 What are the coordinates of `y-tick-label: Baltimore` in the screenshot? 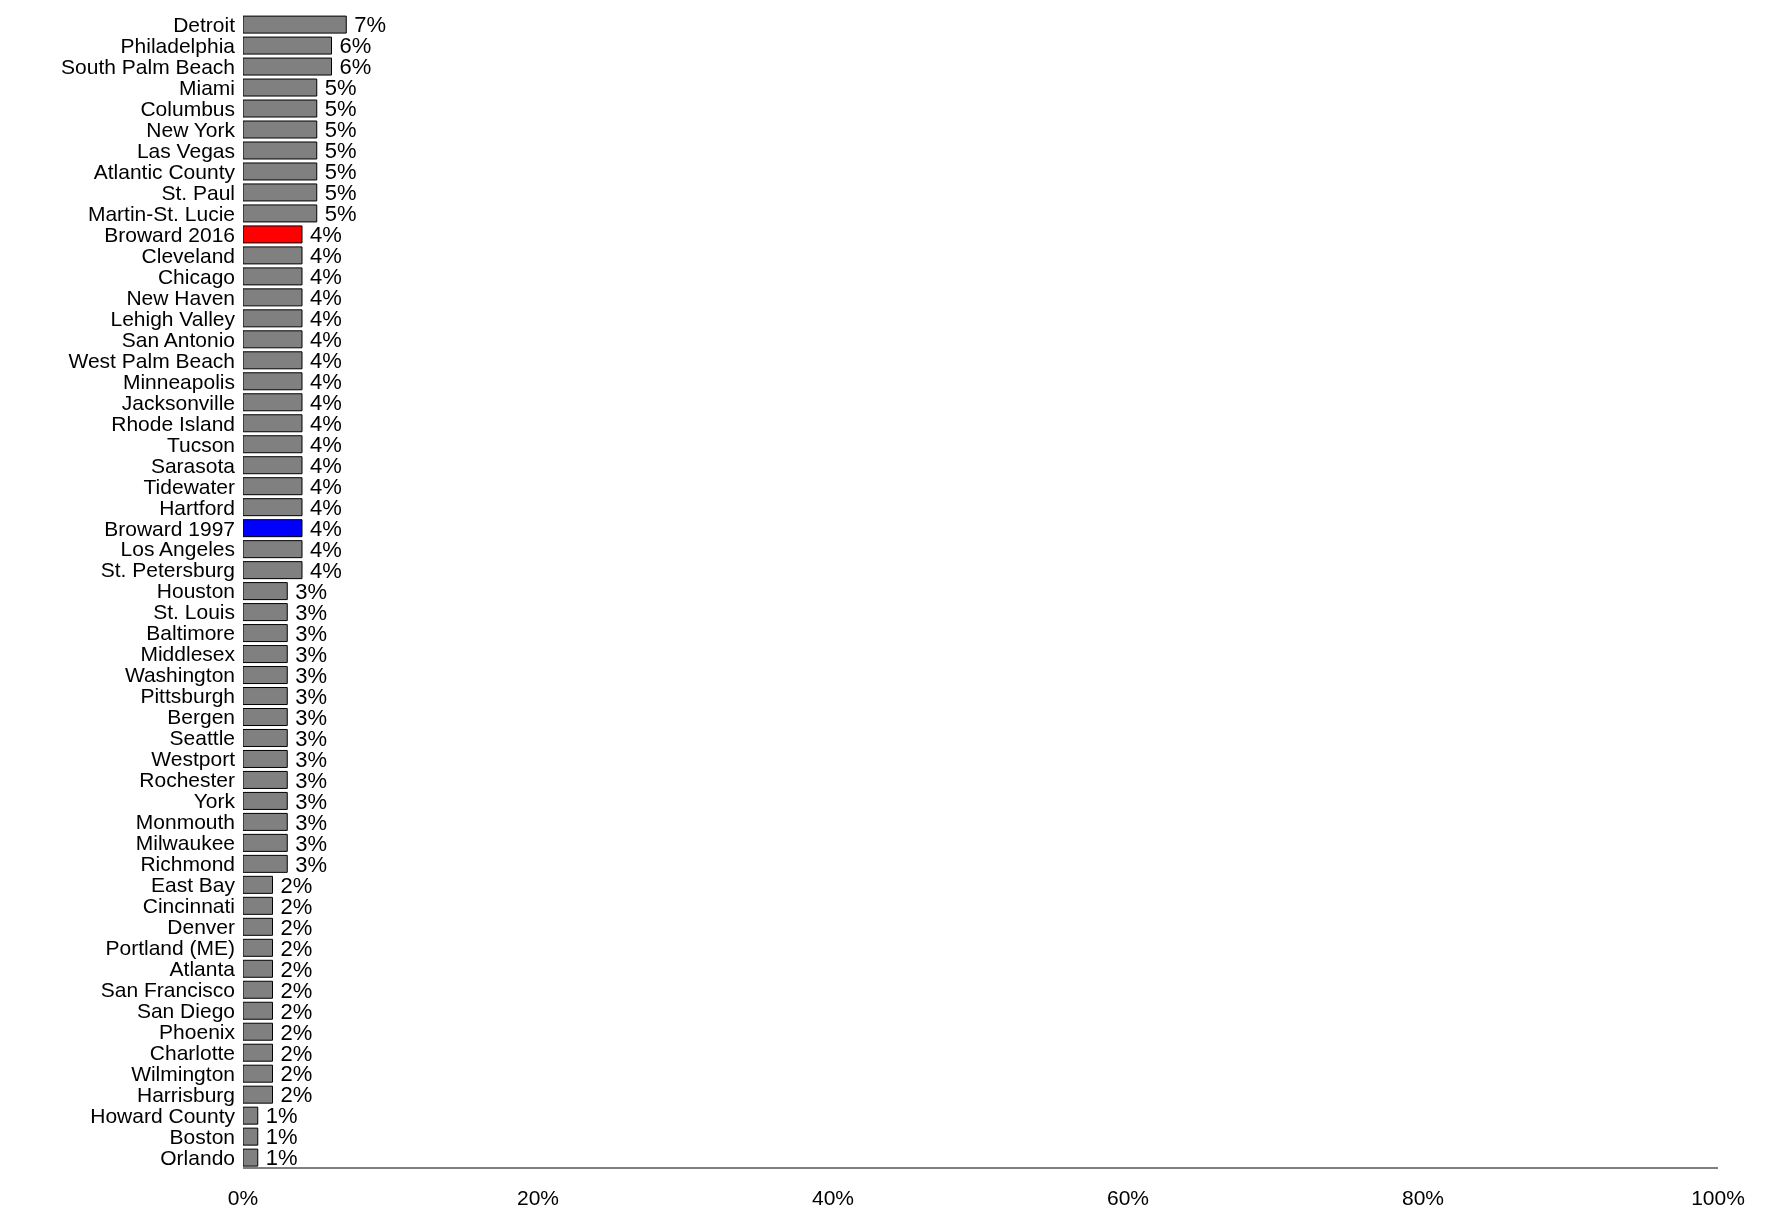 It's located at (190, 633).